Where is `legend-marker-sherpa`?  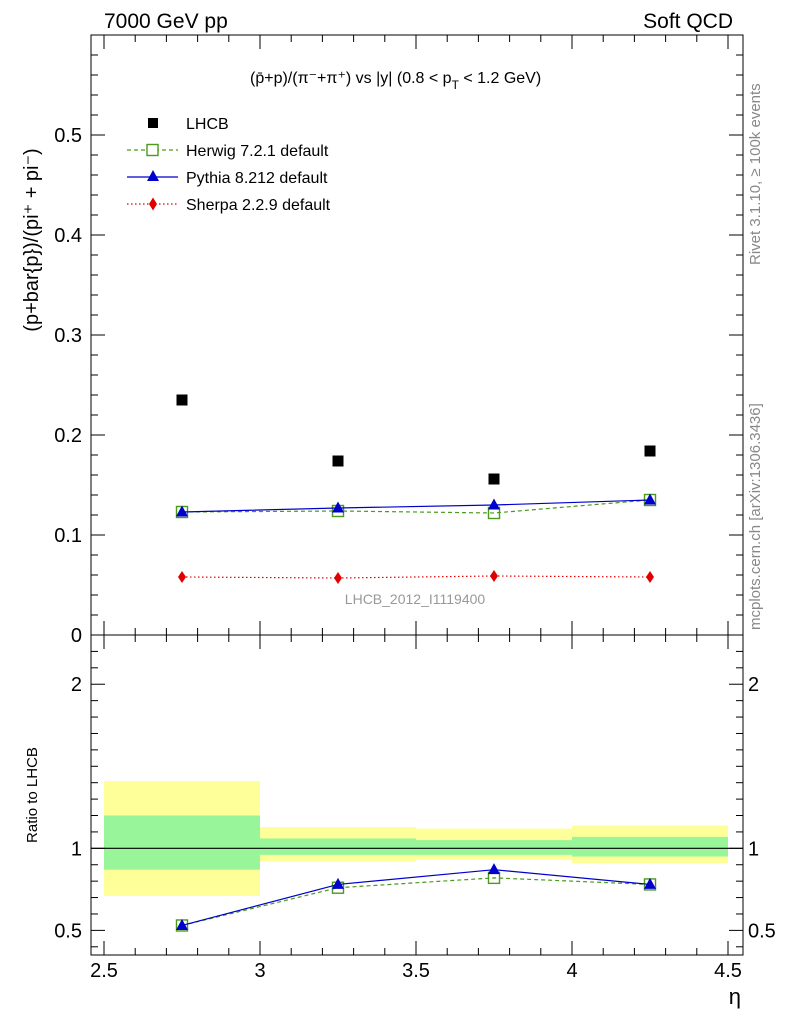
legend-marker-sherpa is located at coordinates (153, 204).